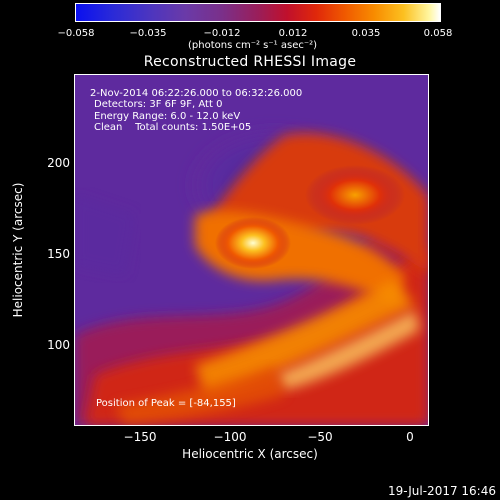  What do you see at coordinates (58, 163) in the screenshot?
I see `ytick-label: 200` at bounding box center [58, 163].